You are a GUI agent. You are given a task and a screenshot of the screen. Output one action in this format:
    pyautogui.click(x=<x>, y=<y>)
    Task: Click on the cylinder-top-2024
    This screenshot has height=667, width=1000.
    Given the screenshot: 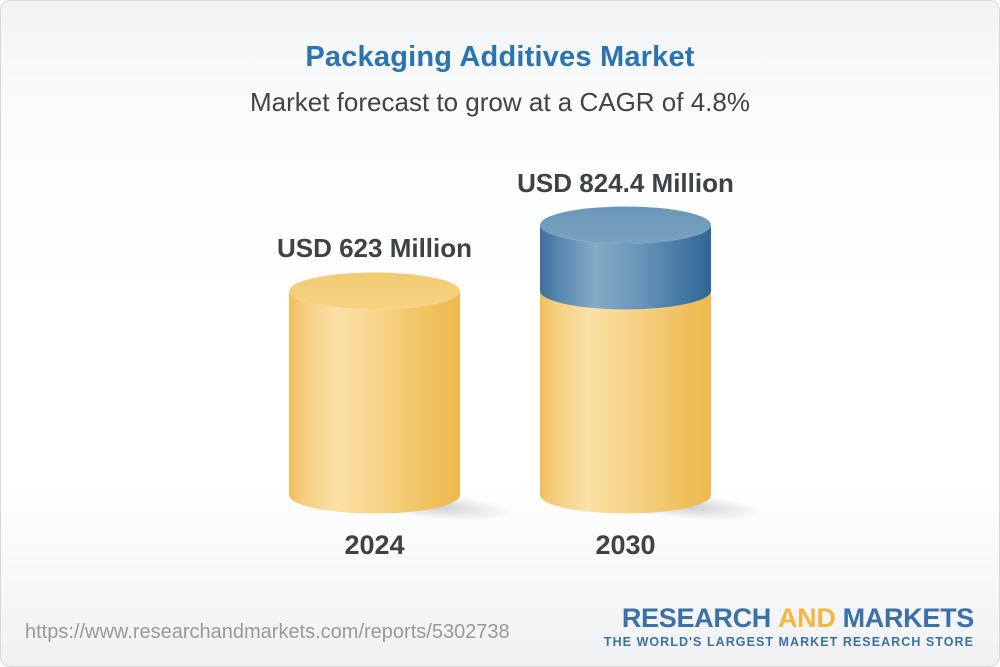 What is the action you would take?
    pyautogui.click(x=374, y=291)
    